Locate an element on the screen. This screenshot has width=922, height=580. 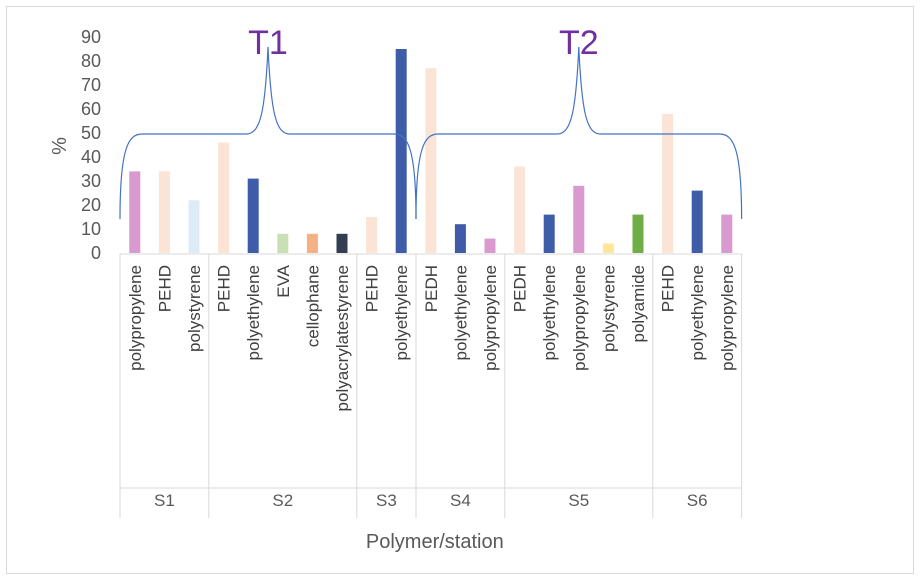
y-tick-label: 40 is located at coordinates (91, 157).